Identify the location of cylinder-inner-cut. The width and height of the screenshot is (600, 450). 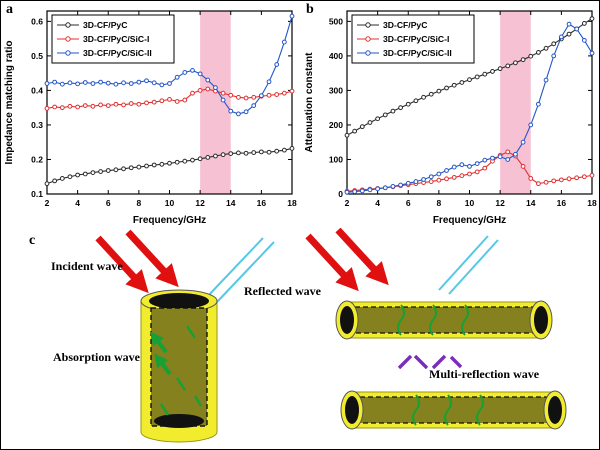
(179, 367).